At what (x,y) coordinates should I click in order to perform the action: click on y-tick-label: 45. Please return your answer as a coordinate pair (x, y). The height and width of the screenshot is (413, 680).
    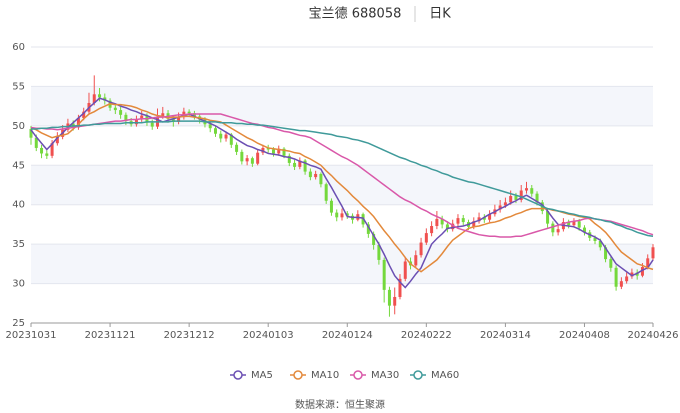
    Looking at the image, I should click on (18, 165).